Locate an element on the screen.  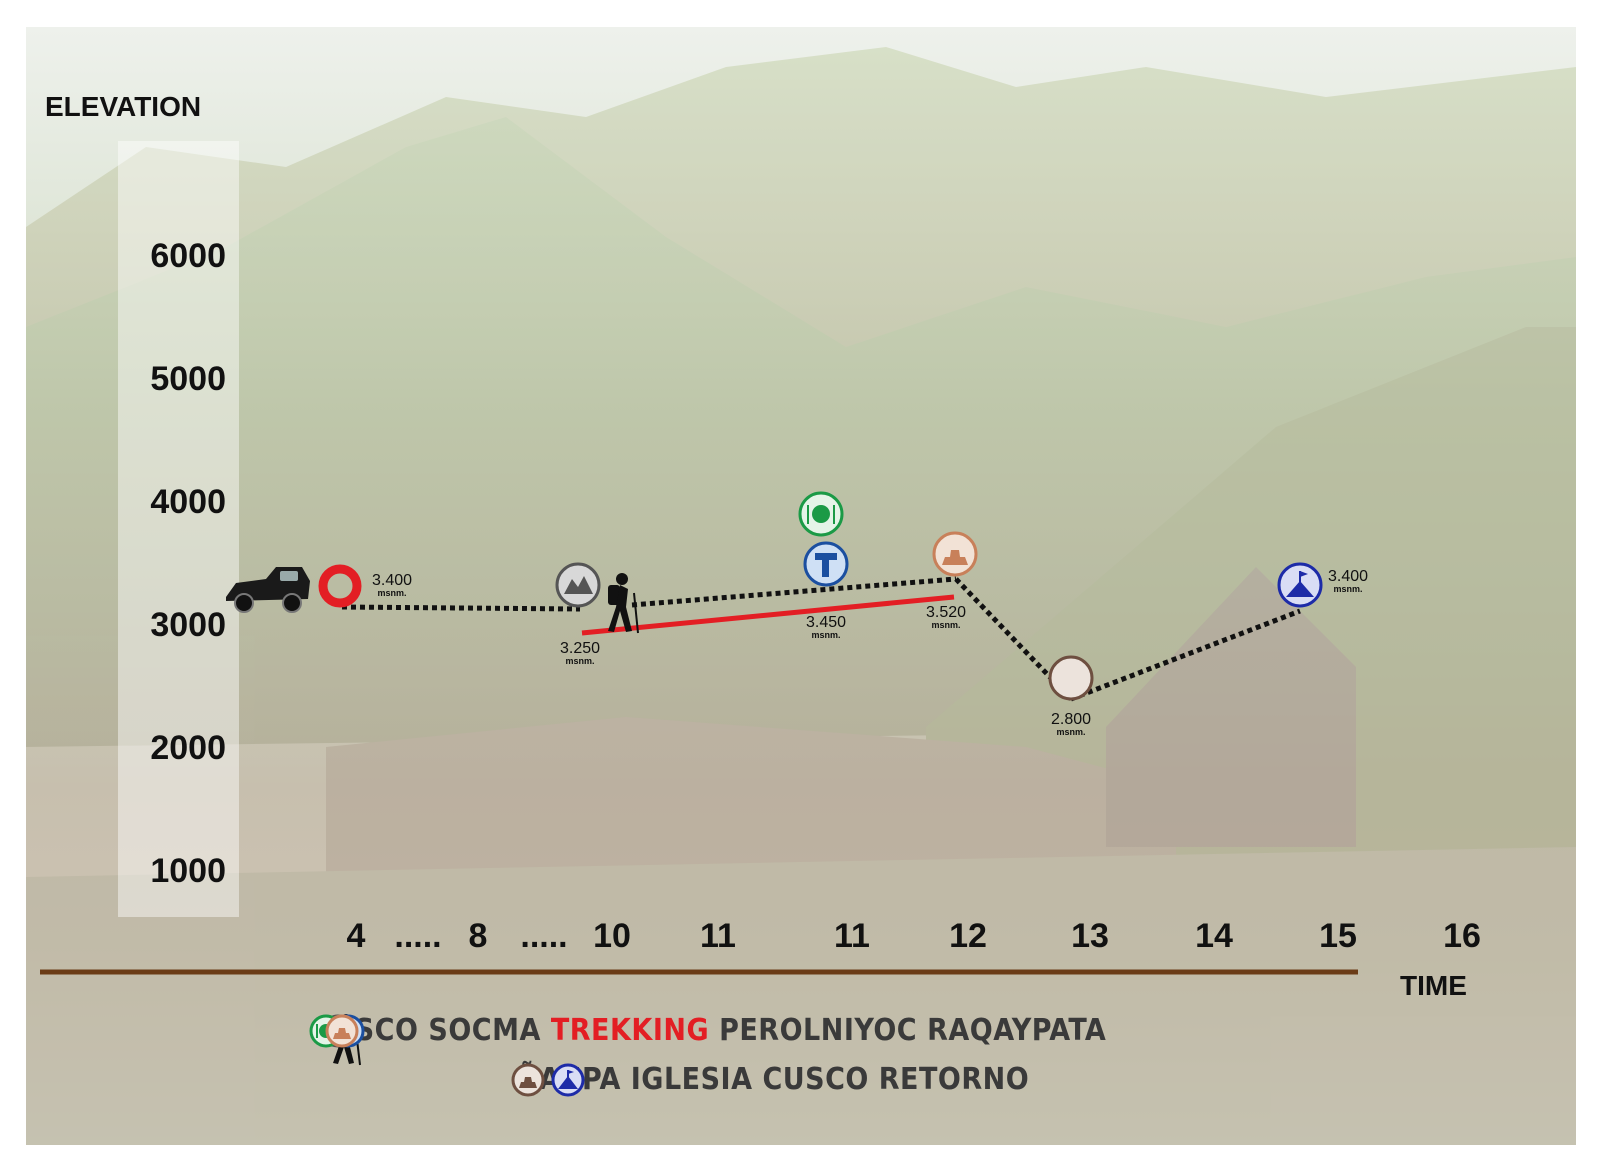
y-tick-label: 5000 is located at coordinates (188, 379).